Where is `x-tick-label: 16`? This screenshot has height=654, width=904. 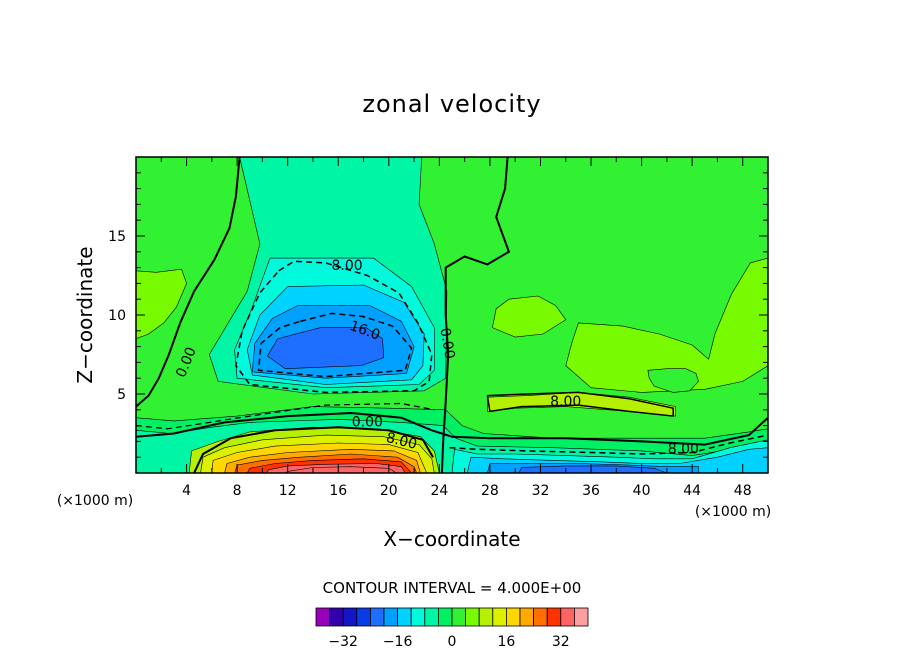
x-tick-label: 16 is located at coordinates (338, 491).